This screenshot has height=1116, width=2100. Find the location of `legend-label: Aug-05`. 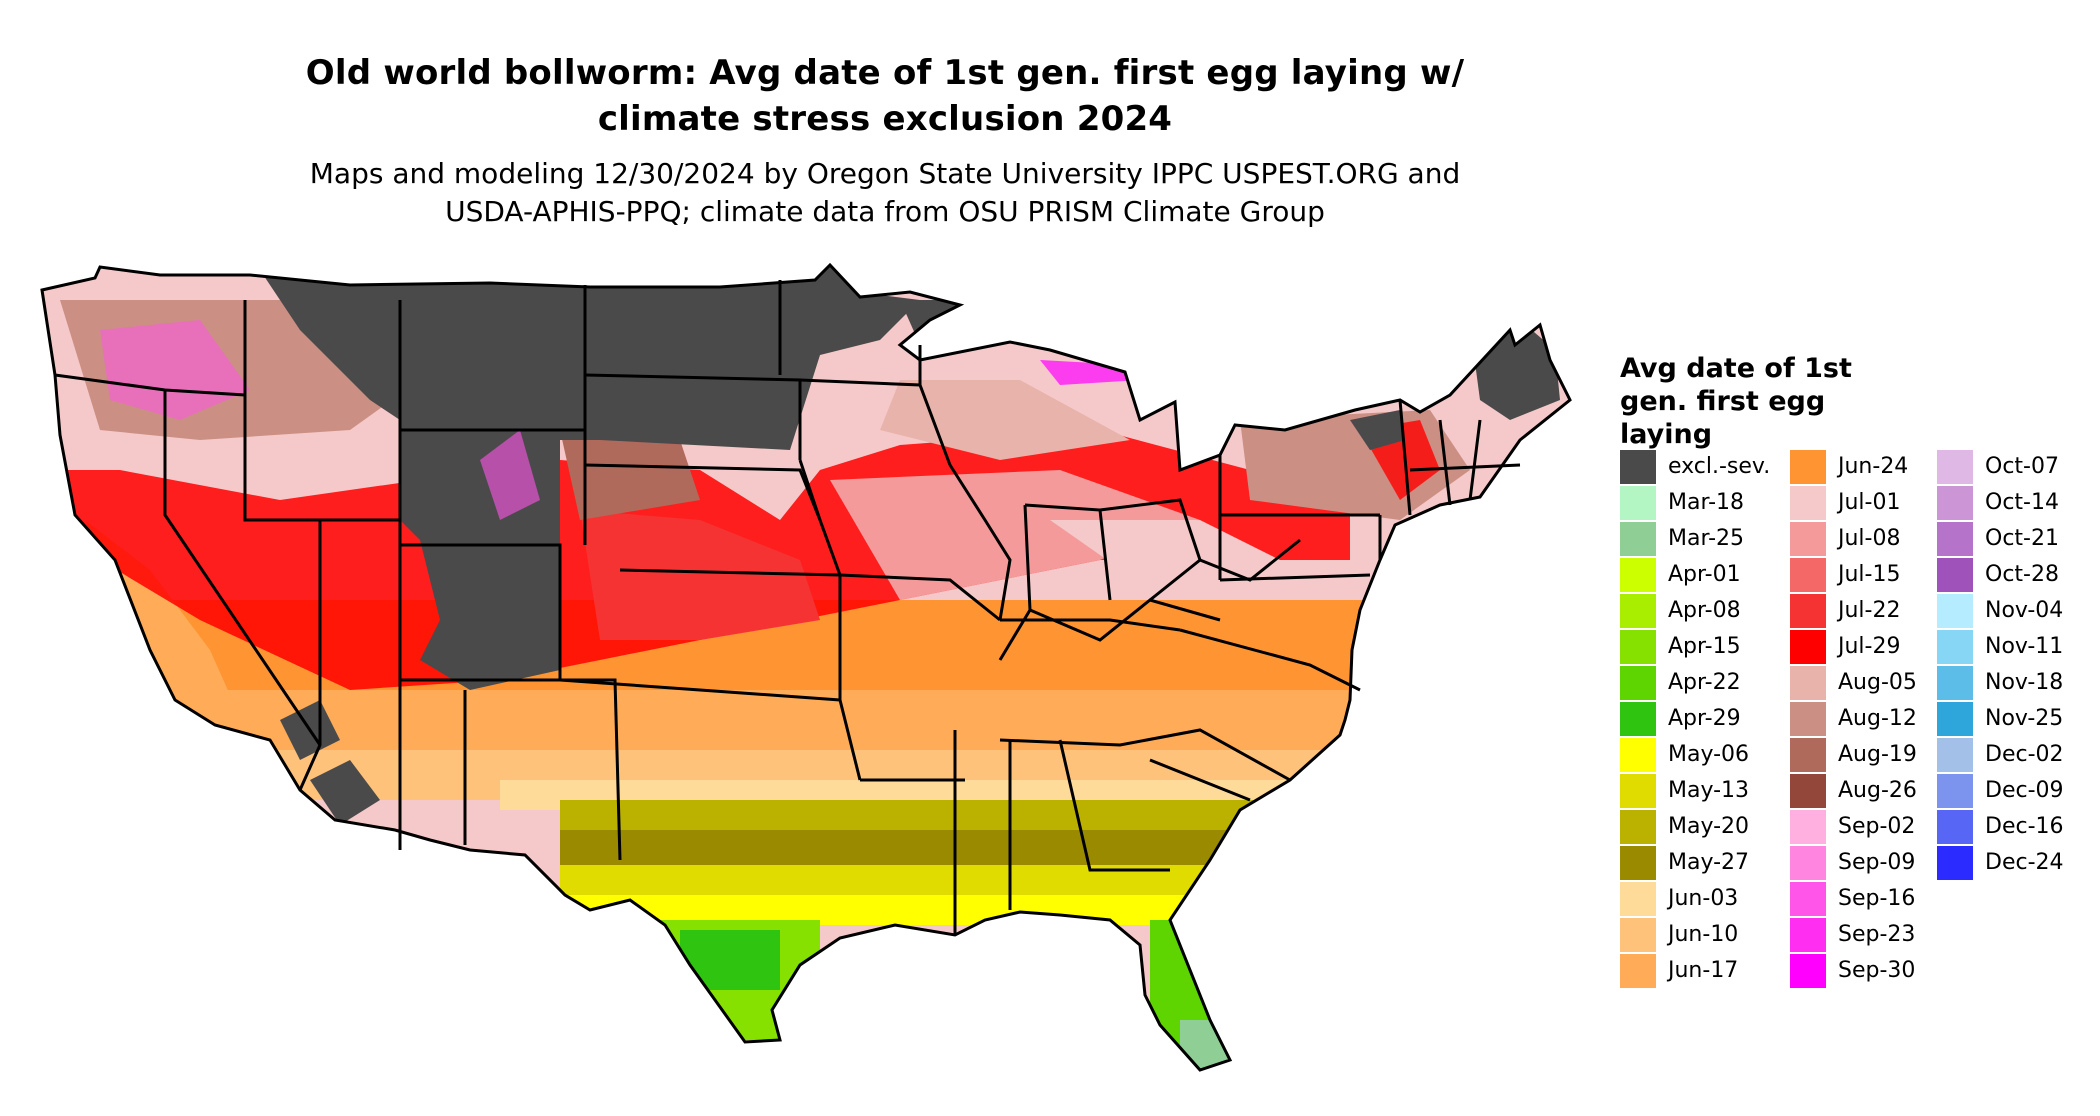

legend-label: Aug-05 is located at coordinates (1877, 682).